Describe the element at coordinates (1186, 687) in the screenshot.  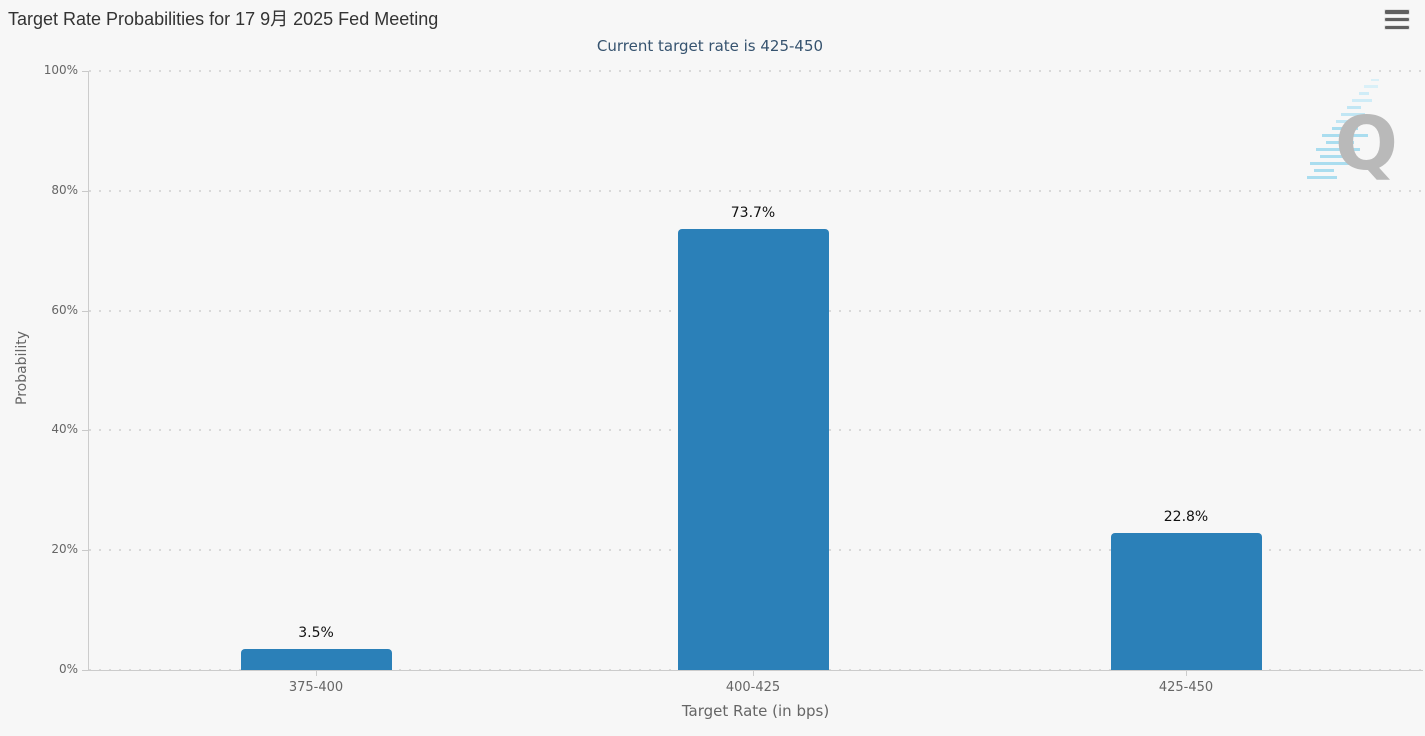
I see `x-axis-category-label: 425-450` at that location.